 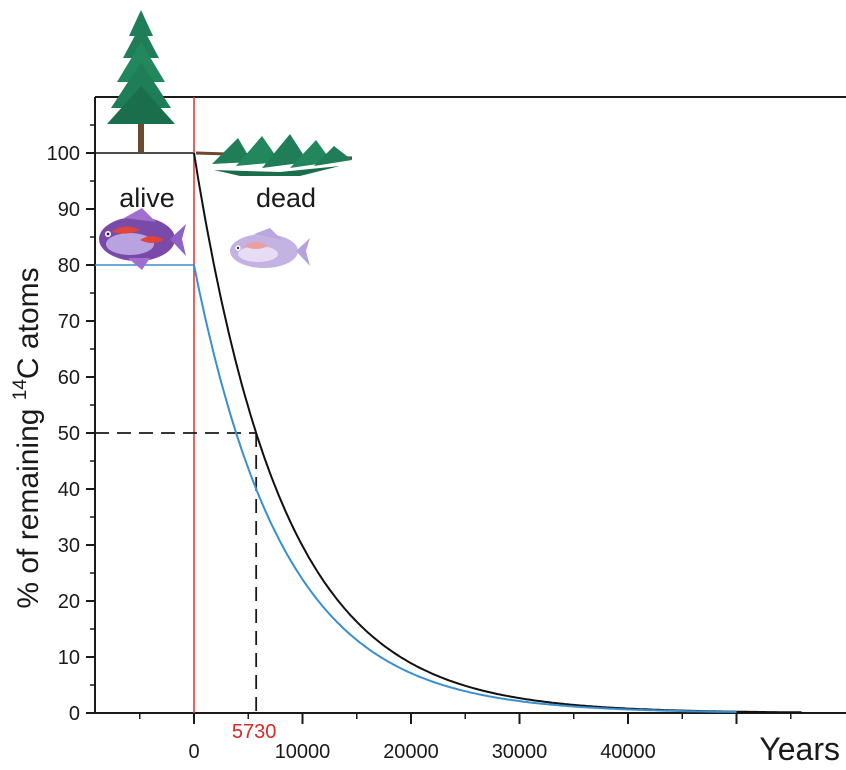 What do you see at coordinates (628, 752) in the screenshot?
I see `x-tick-label: 40000` at bounding box center [628, 752].